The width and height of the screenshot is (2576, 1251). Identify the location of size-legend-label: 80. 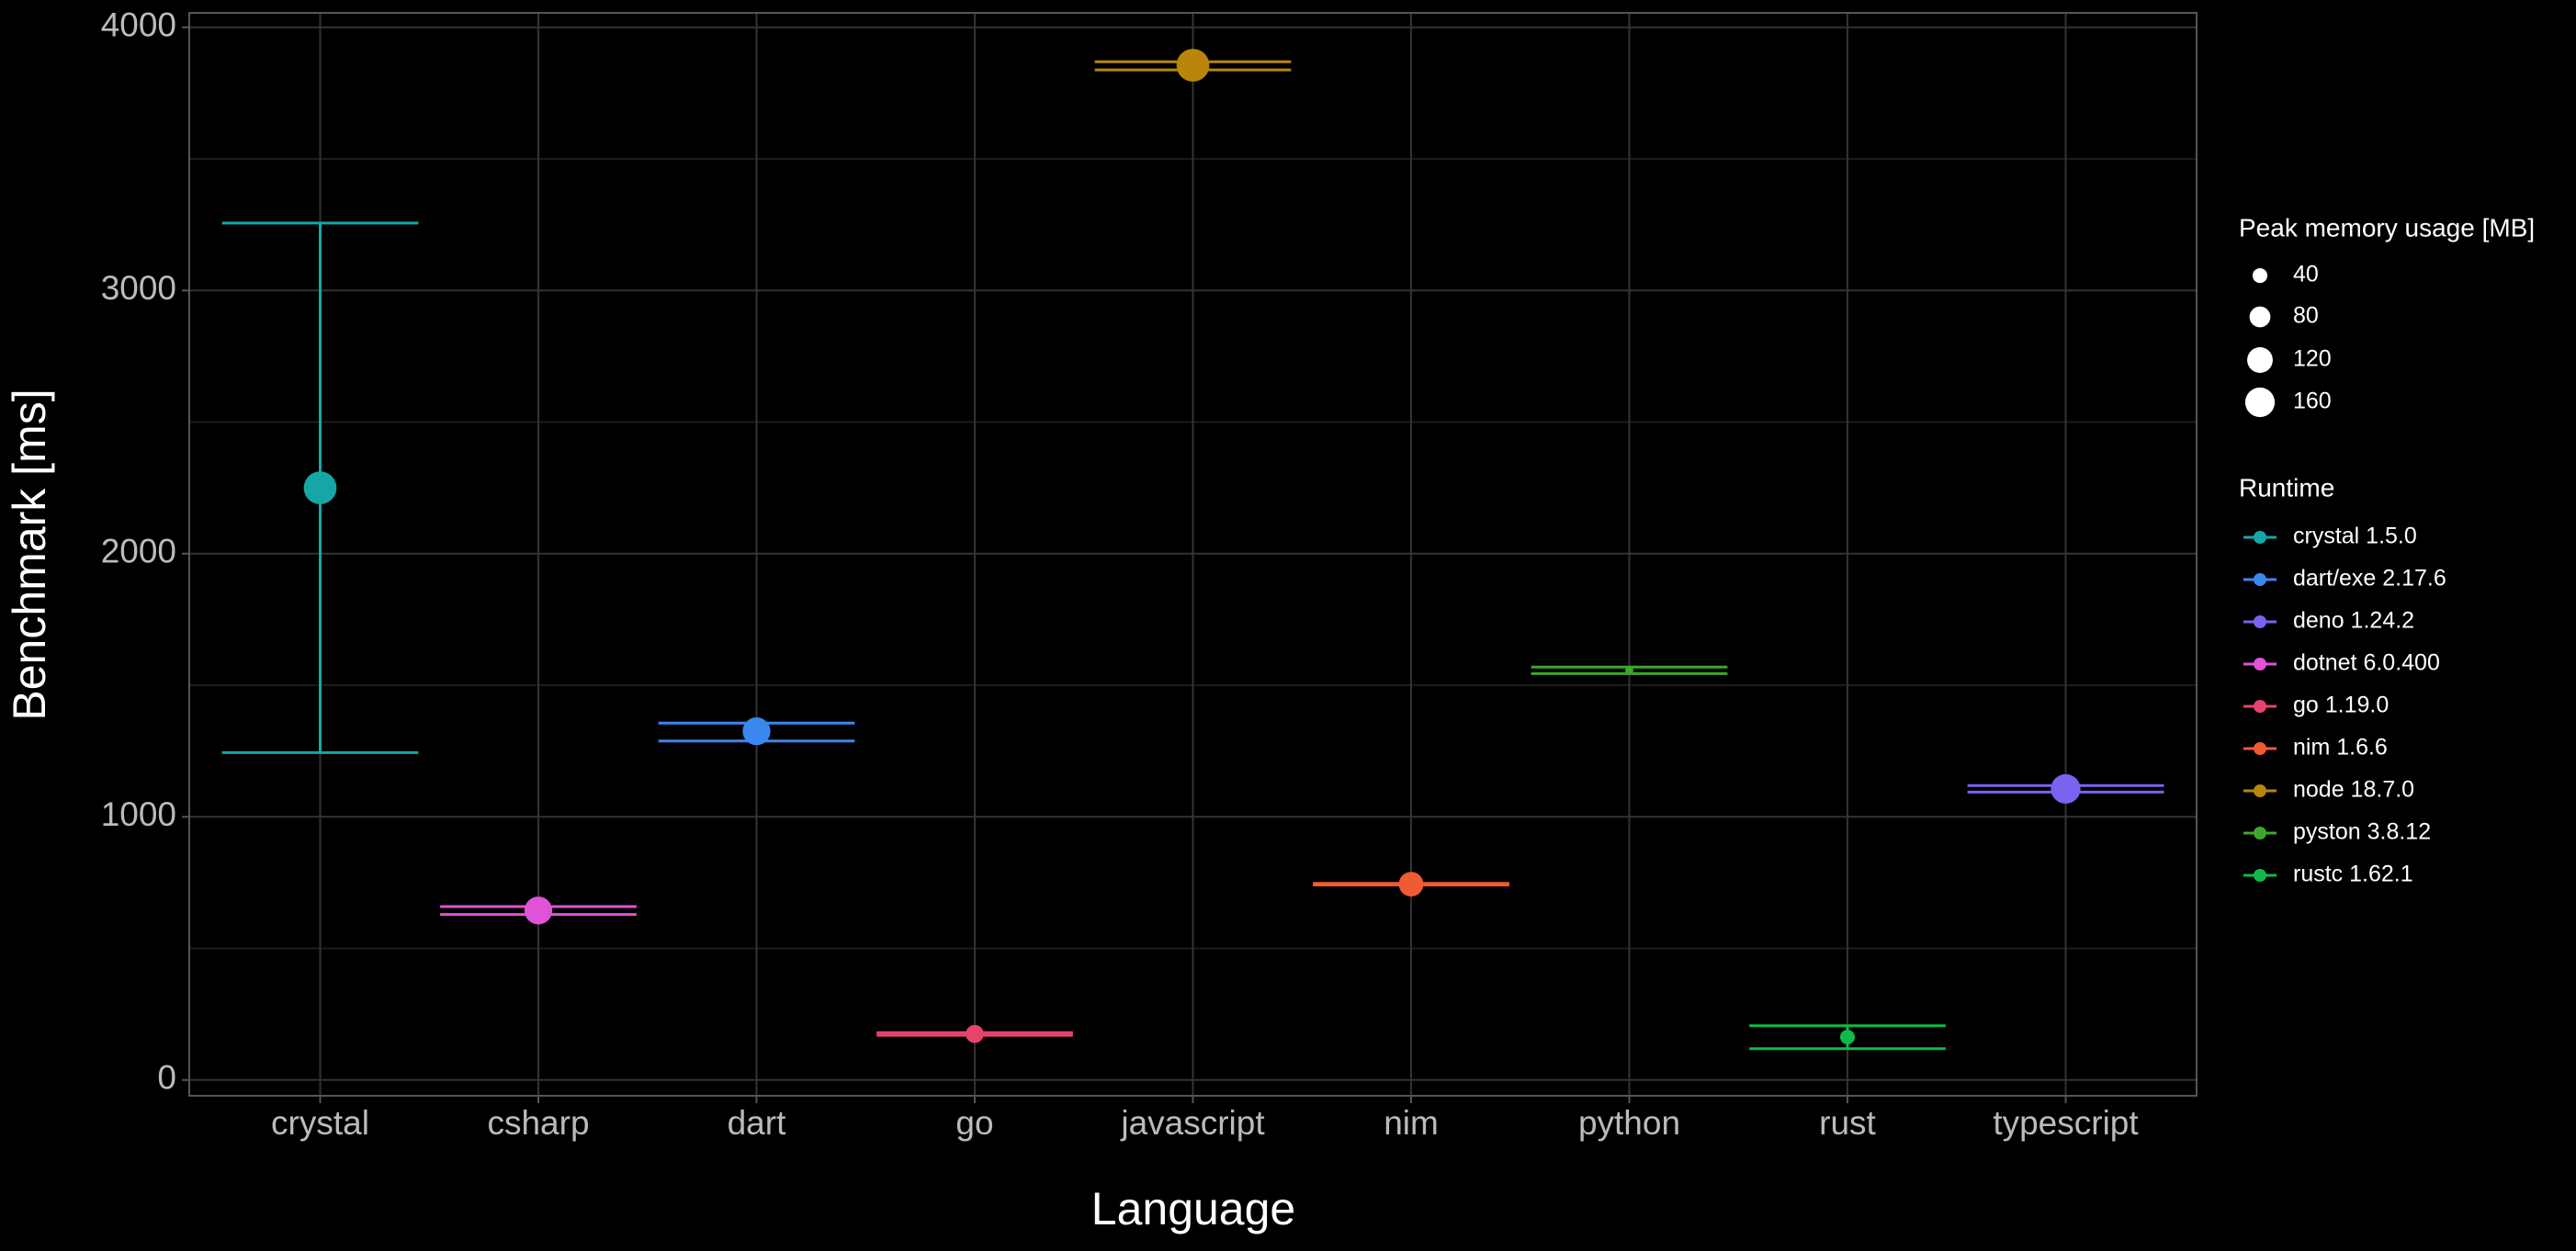
(2306, 316).